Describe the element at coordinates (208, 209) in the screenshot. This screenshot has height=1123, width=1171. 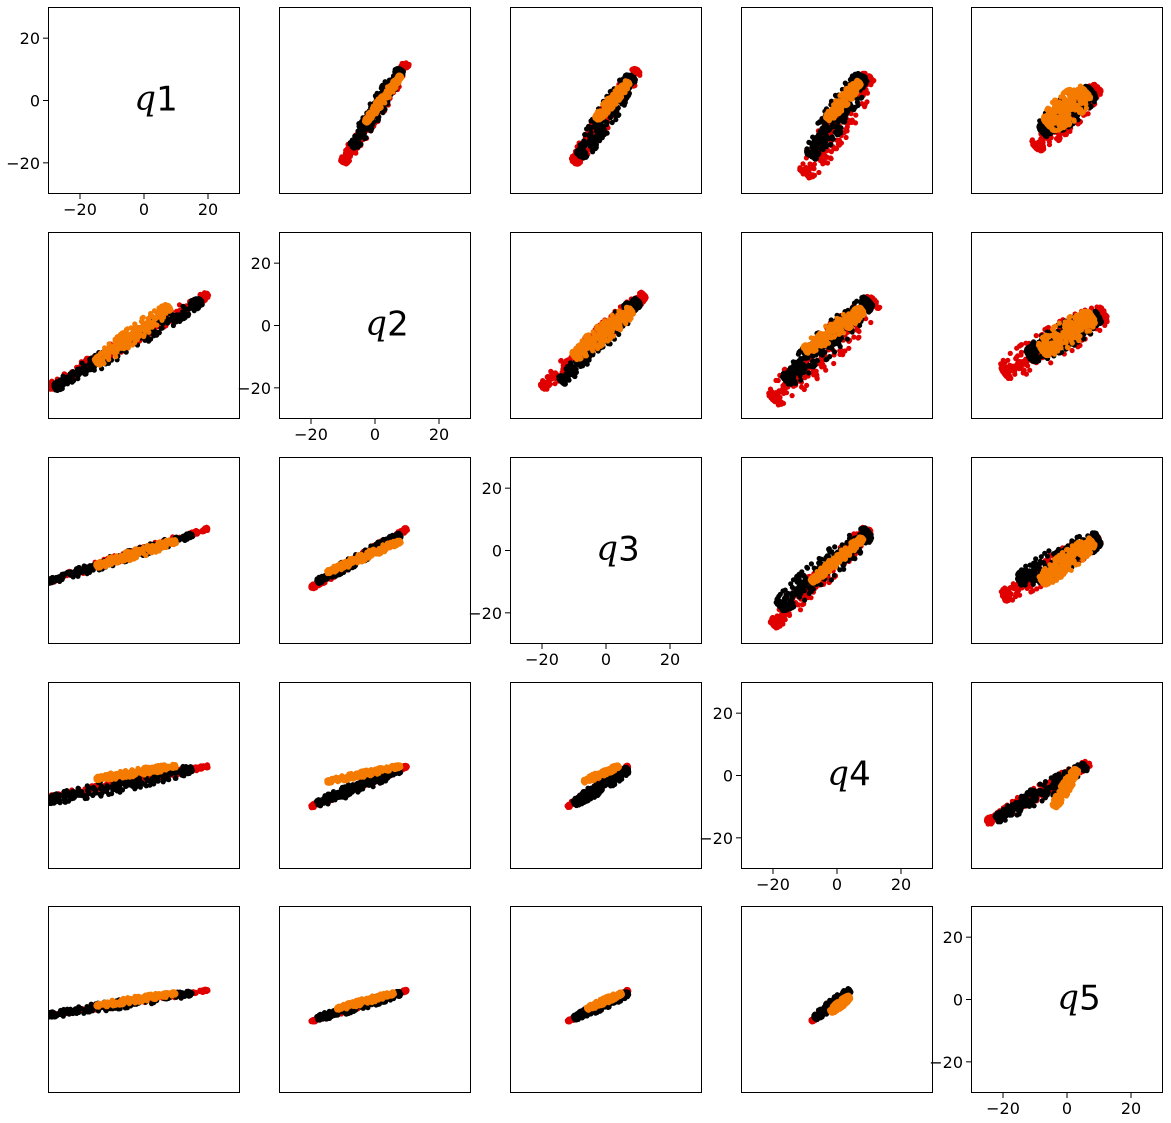
I see `x-tick-label: 20` at that location.